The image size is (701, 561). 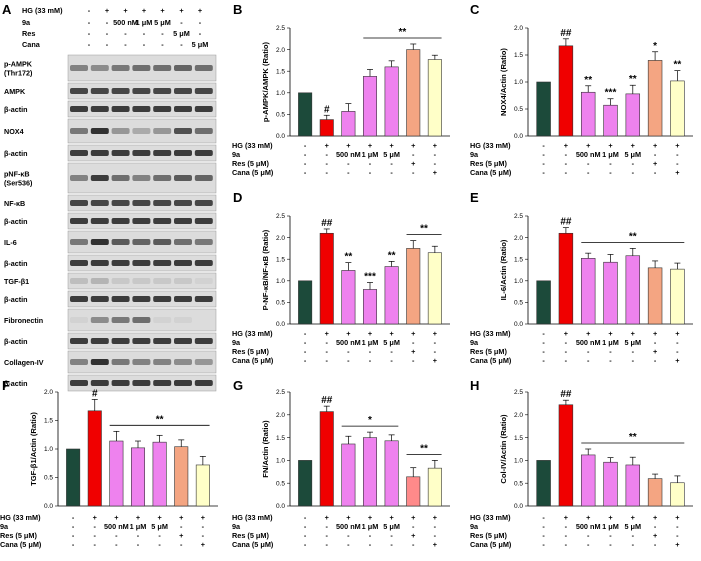 I want to click on condition-label: Cana (5 μM), so click(x=253, y=544).